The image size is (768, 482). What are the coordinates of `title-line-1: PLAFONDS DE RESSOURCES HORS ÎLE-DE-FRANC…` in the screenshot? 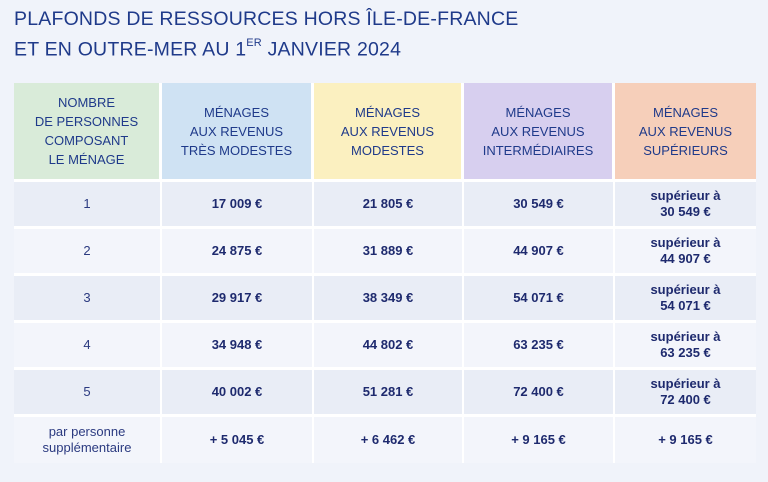 It's located at (266, 19).